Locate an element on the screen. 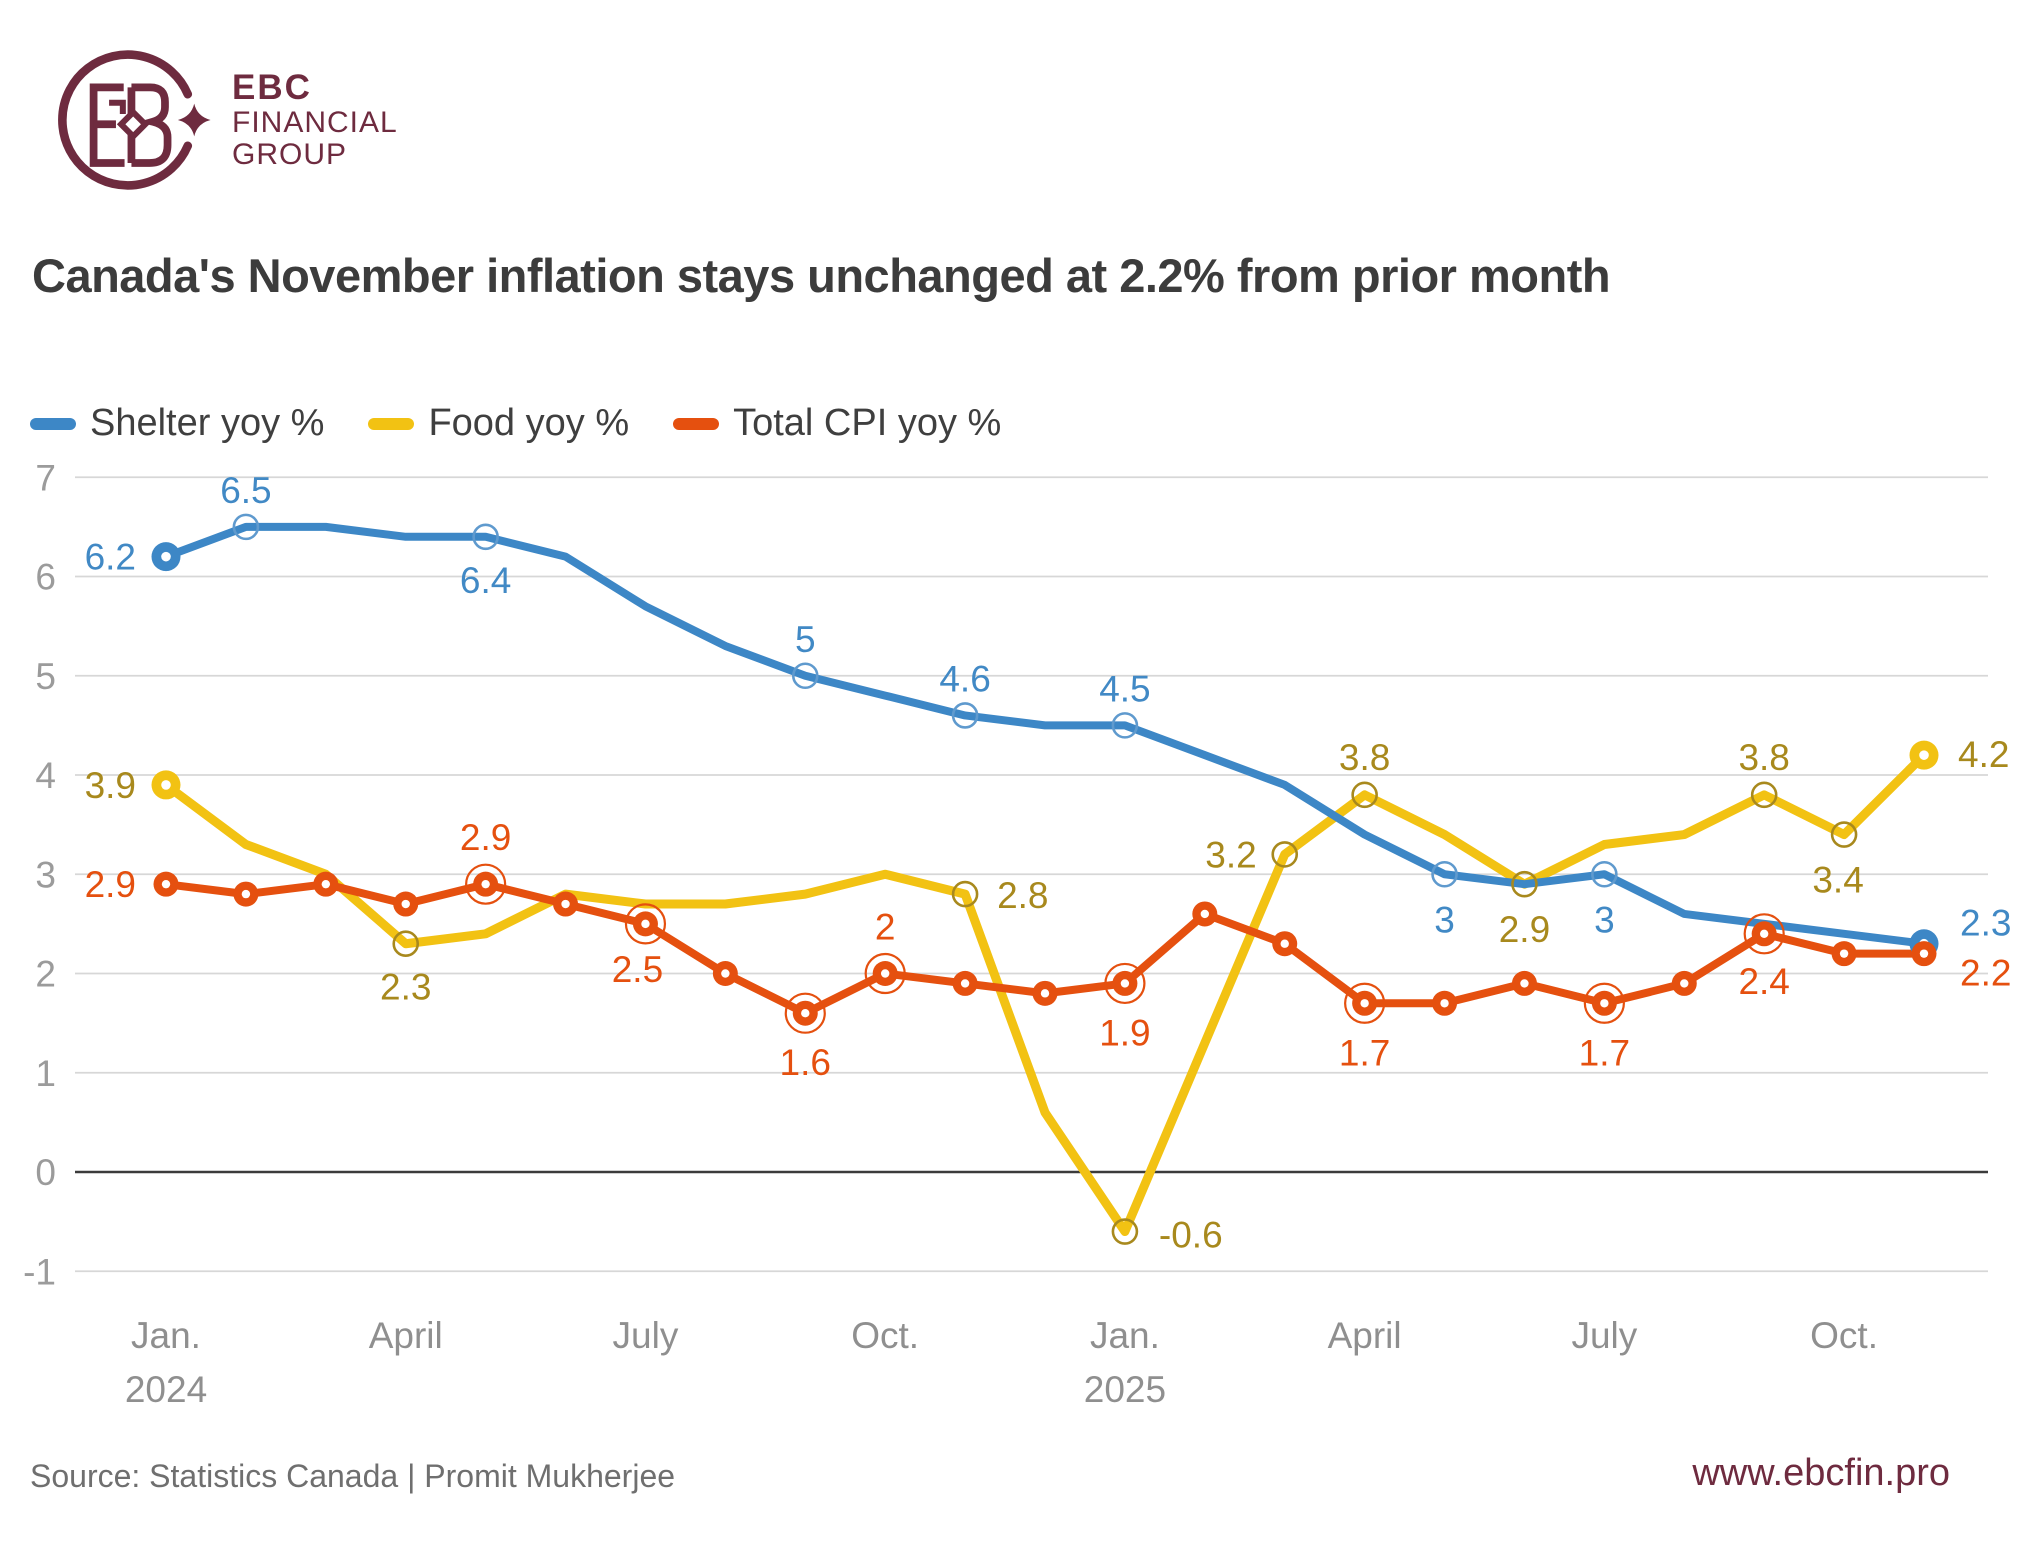  y-tick-label: 2 is located at coordinates (45, 974).